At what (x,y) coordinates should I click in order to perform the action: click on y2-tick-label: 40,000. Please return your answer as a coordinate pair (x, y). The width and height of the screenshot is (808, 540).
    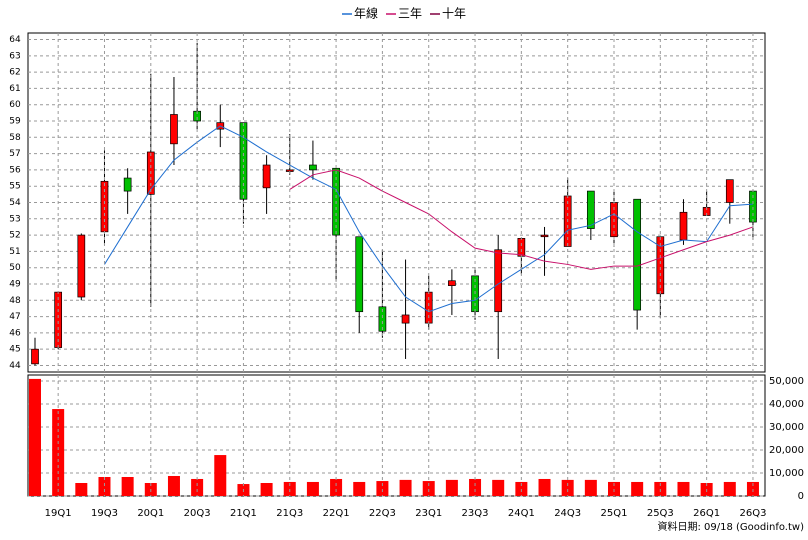
    Looking at the image, I should click on (786, 404).